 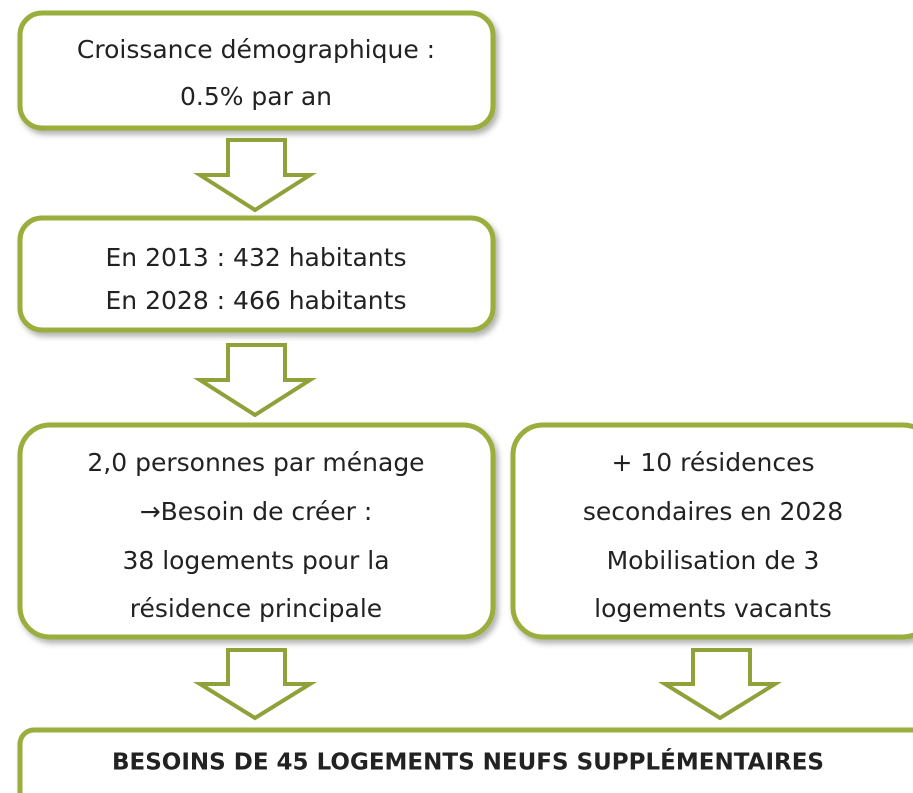 I want to click on node-text: En 2028 : 466 habitants, so click(x=256, y=300).